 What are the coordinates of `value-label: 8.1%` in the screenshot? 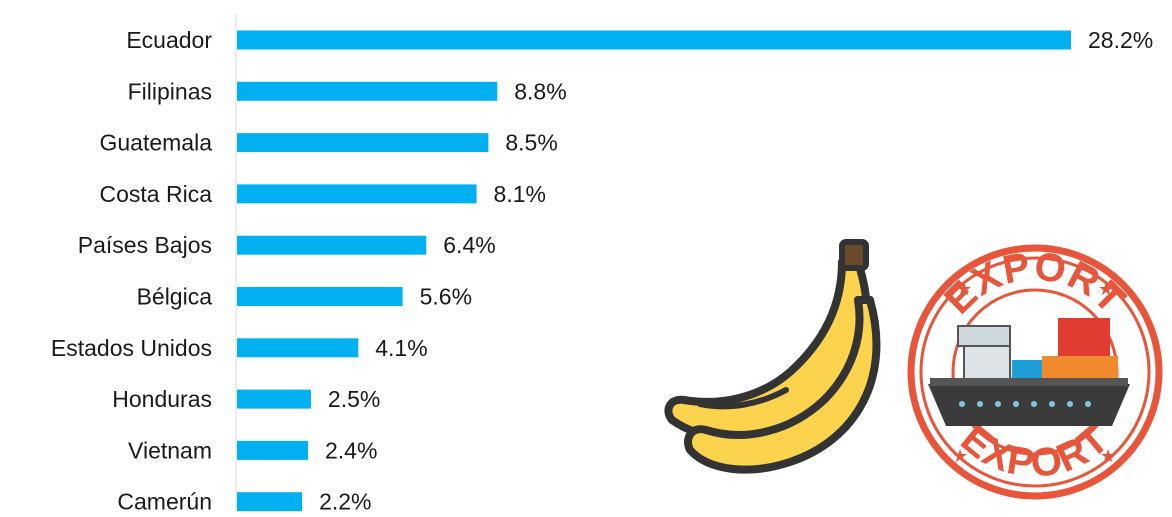 It's located at (520, 194).